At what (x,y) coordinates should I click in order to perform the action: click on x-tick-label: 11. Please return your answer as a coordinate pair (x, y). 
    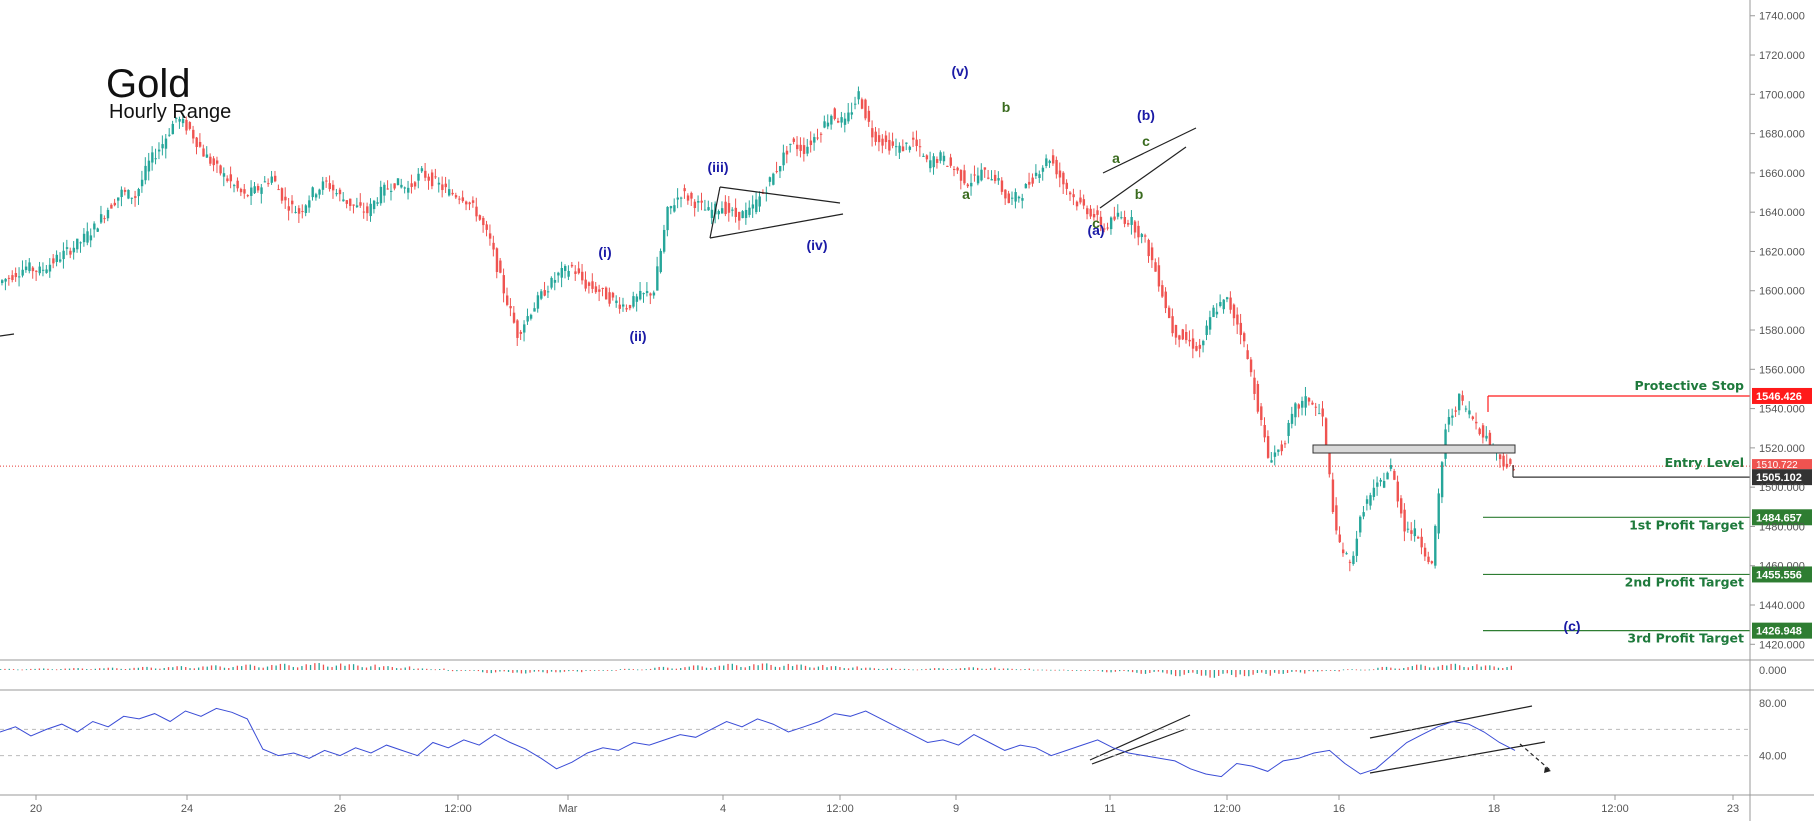
    Looking at the image, I should click on (1109, 809).